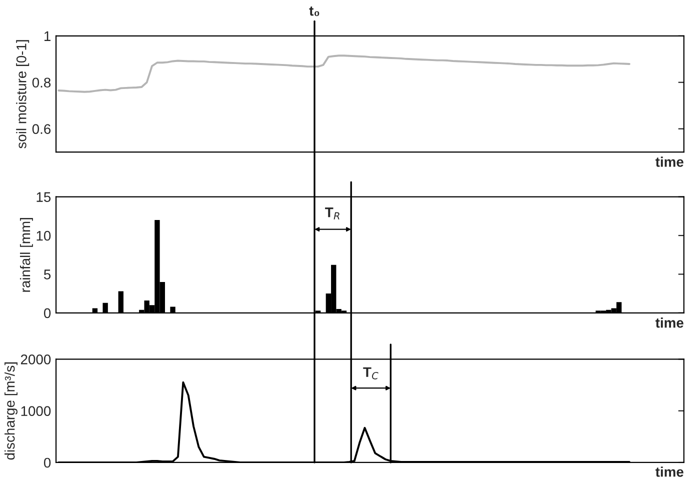 Image resolution: width=695 pixels, height=492 pixels. Describe the element at coordinates (47, 275) in the screenshot. I see `y-tick-label: 5` at that location.